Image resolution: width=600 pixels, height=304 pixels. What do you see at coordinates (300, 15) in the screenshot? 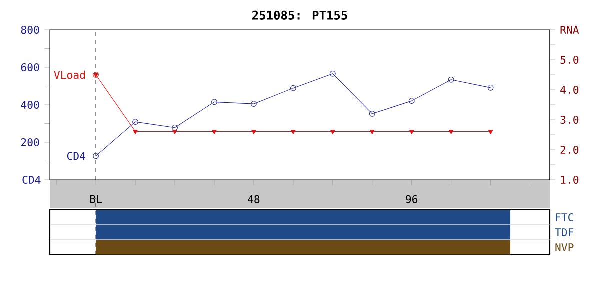
I see `chart-title: 251085: PT155` at bounding box center [300, 15].